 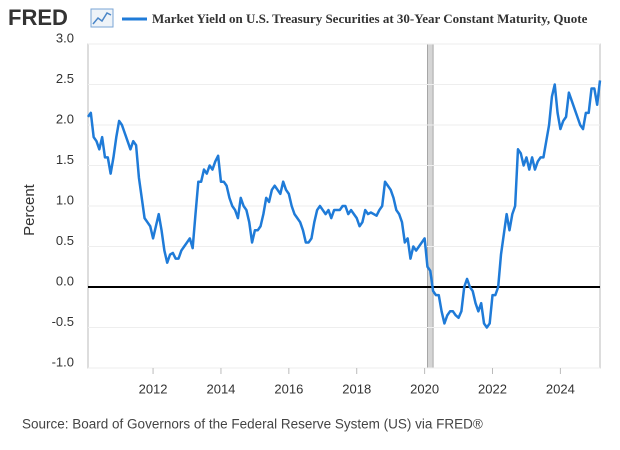 I want to click on y-tick-label: -1.0, so click(x=63, y=361).